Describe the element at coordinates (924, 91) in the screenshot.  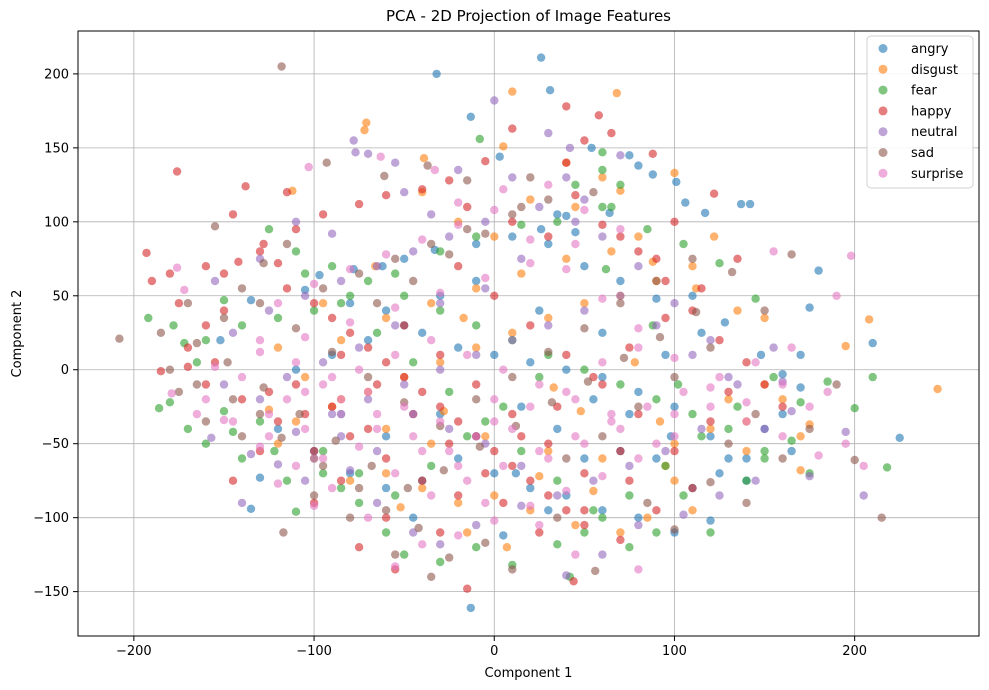
I see `legend-label-fear: fear` at that location.